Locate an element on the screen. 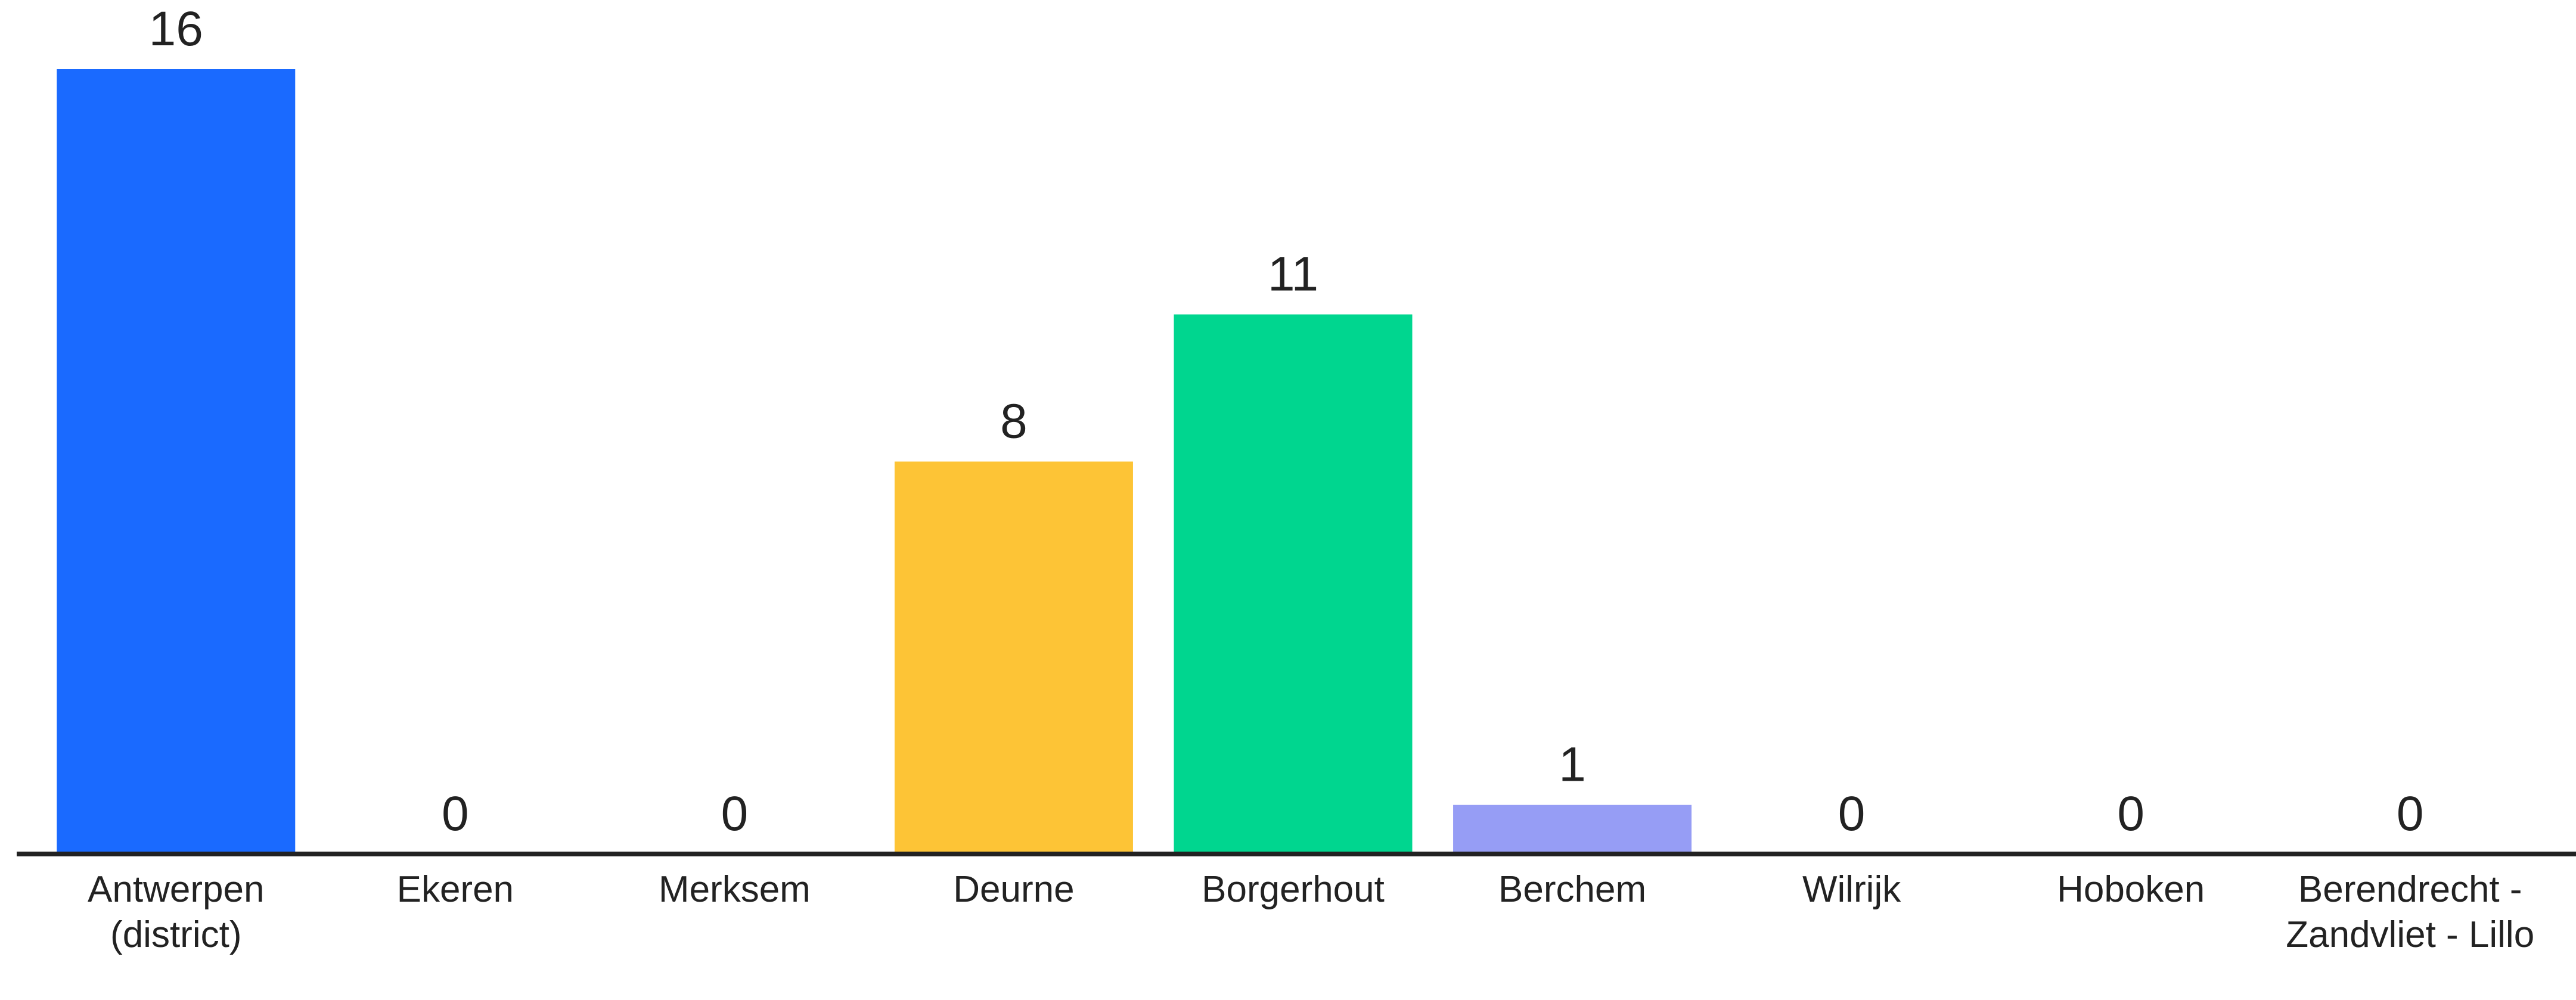  category-label: Wilrijk is located at coordinates (1852, 889).